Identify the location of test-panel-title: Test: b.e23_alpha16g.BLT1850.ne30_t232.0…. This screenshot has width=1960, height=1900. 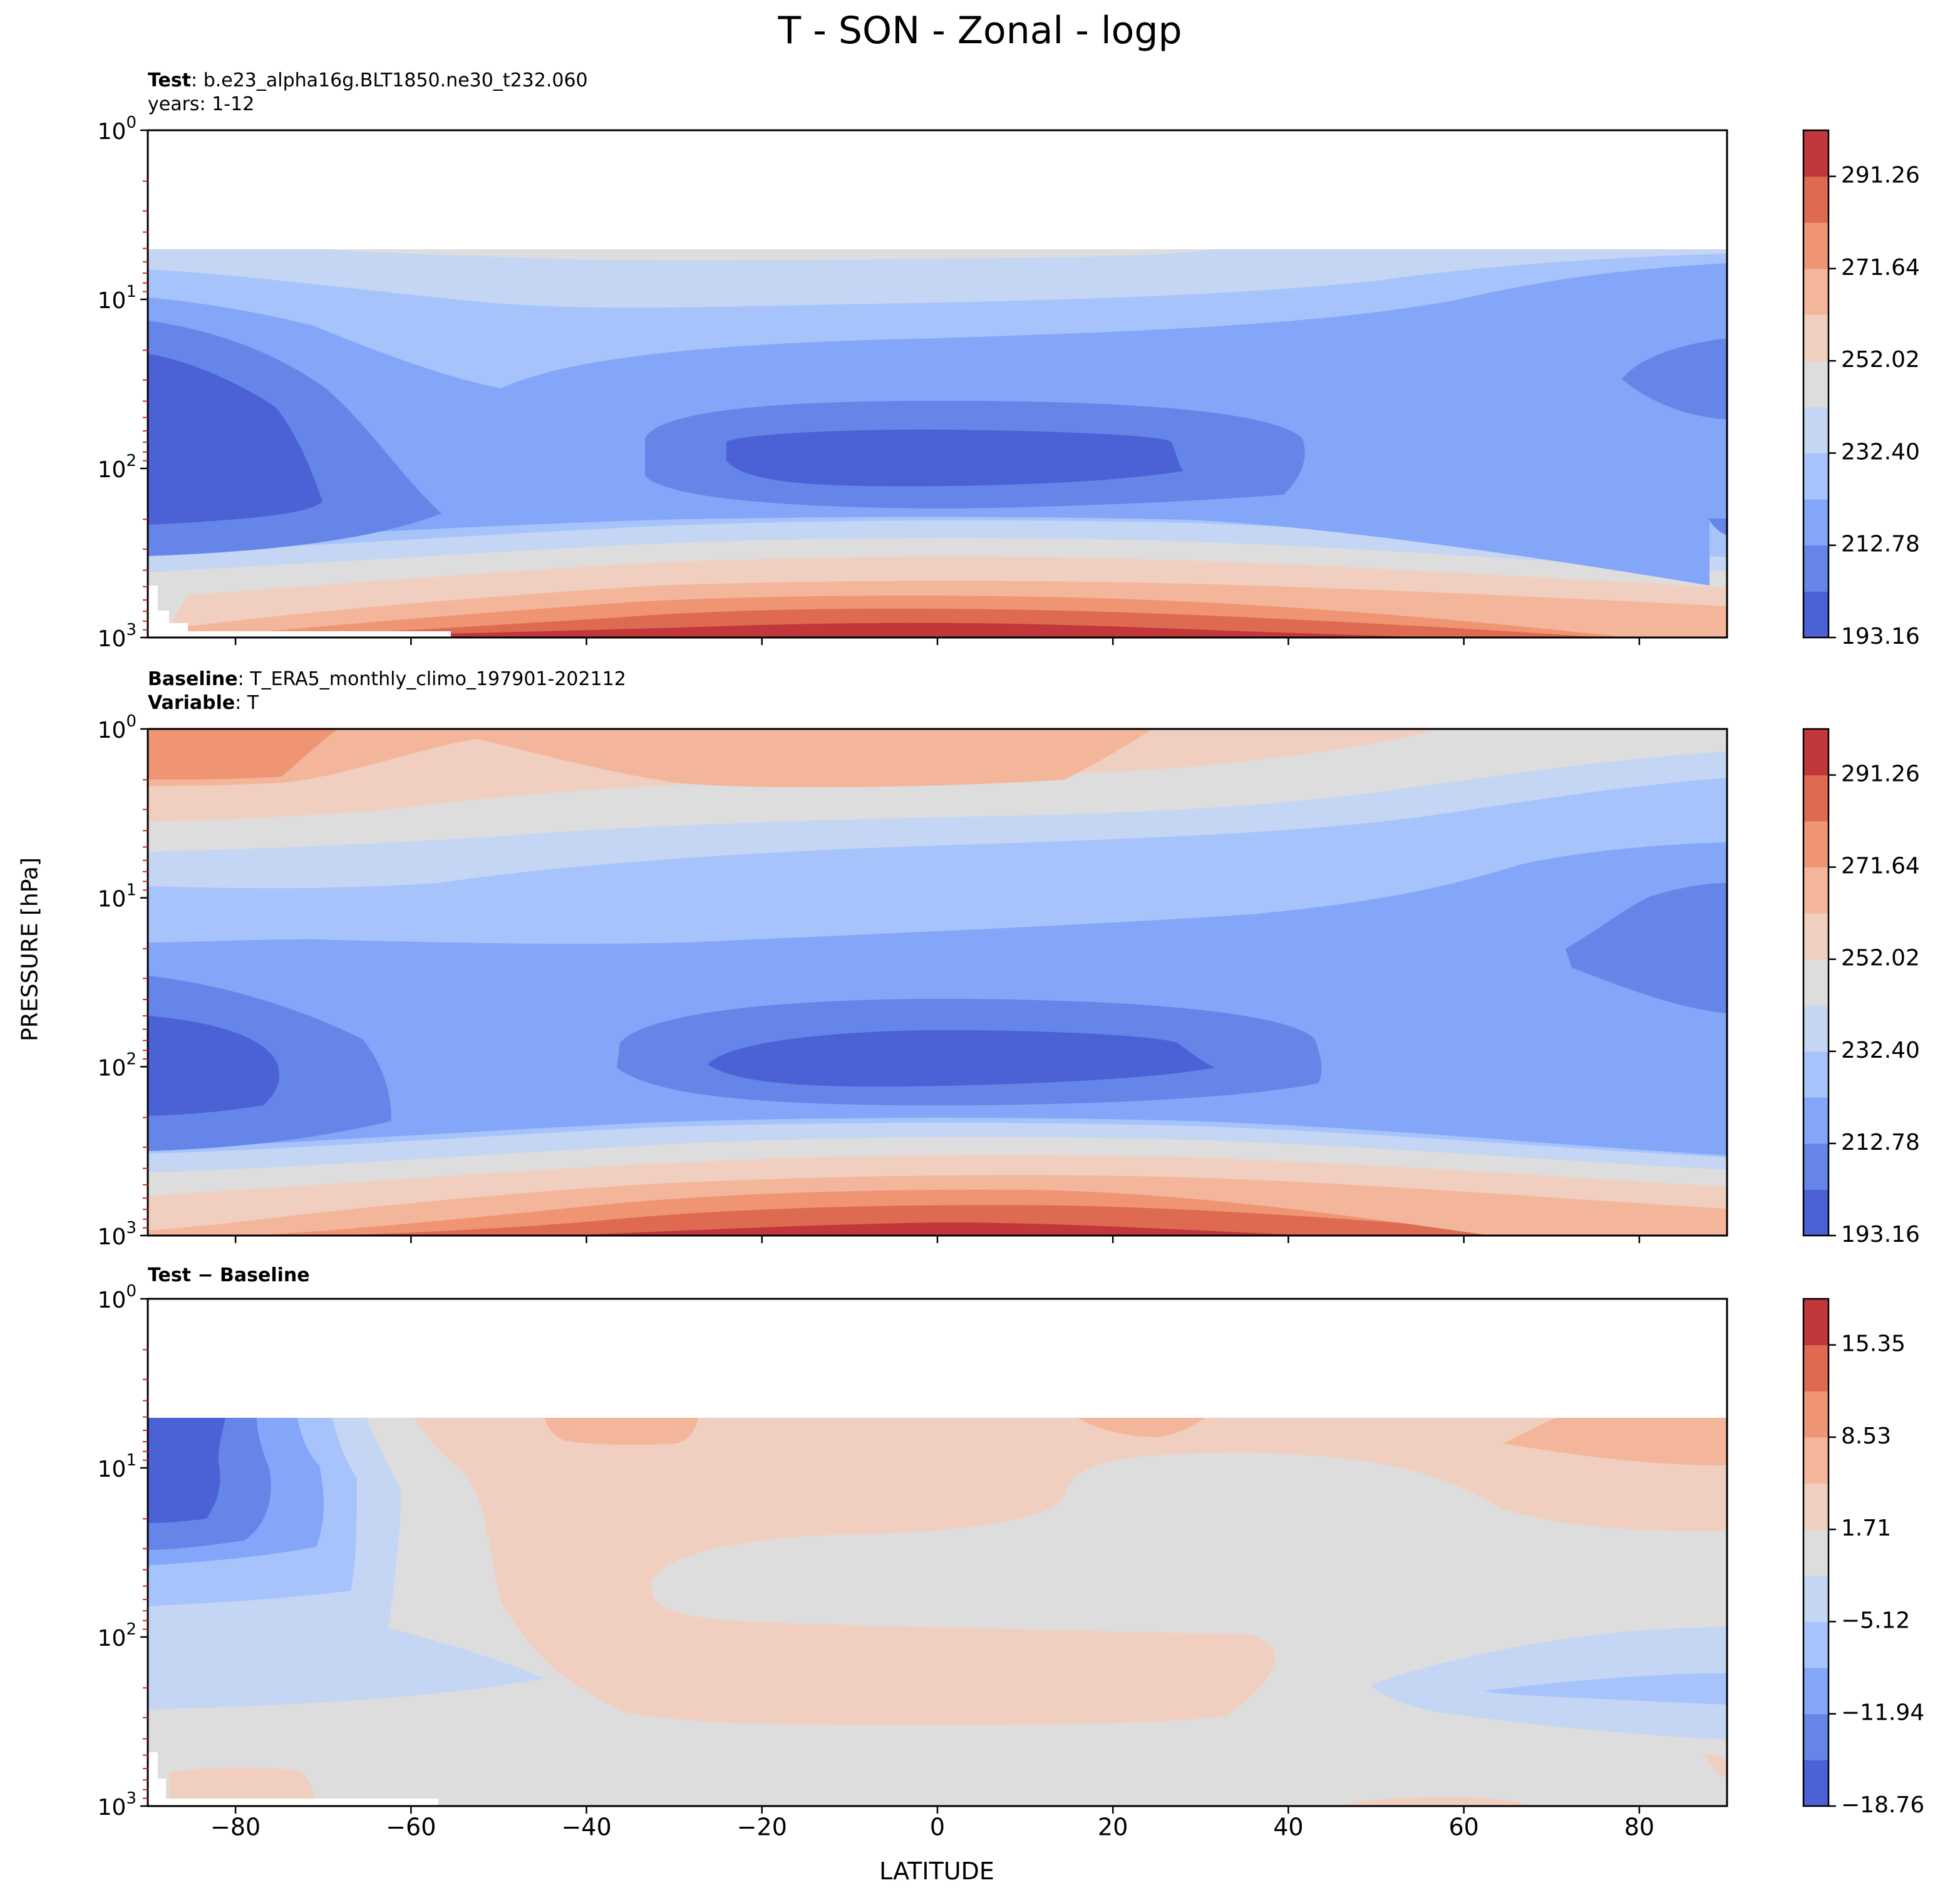
(368, 92).